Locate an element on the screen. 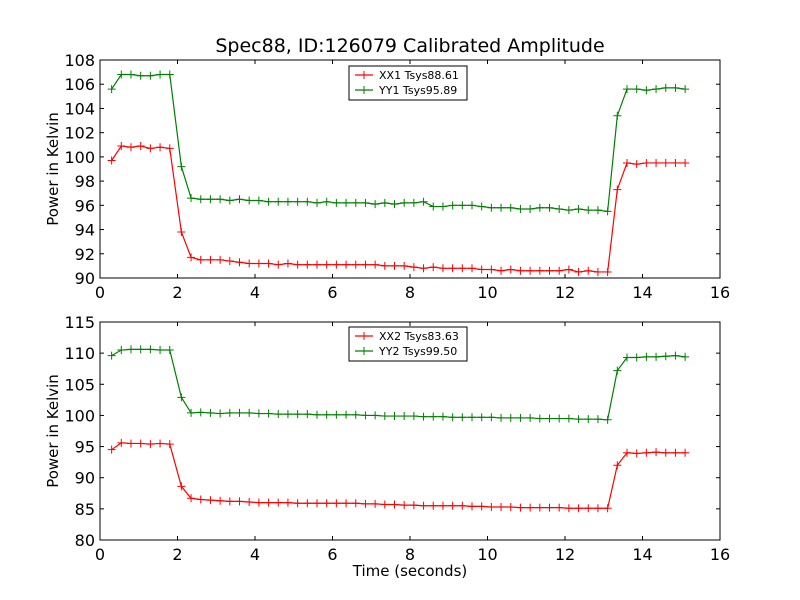  y-tick-label: 95 is located at coordinates (85, 447).